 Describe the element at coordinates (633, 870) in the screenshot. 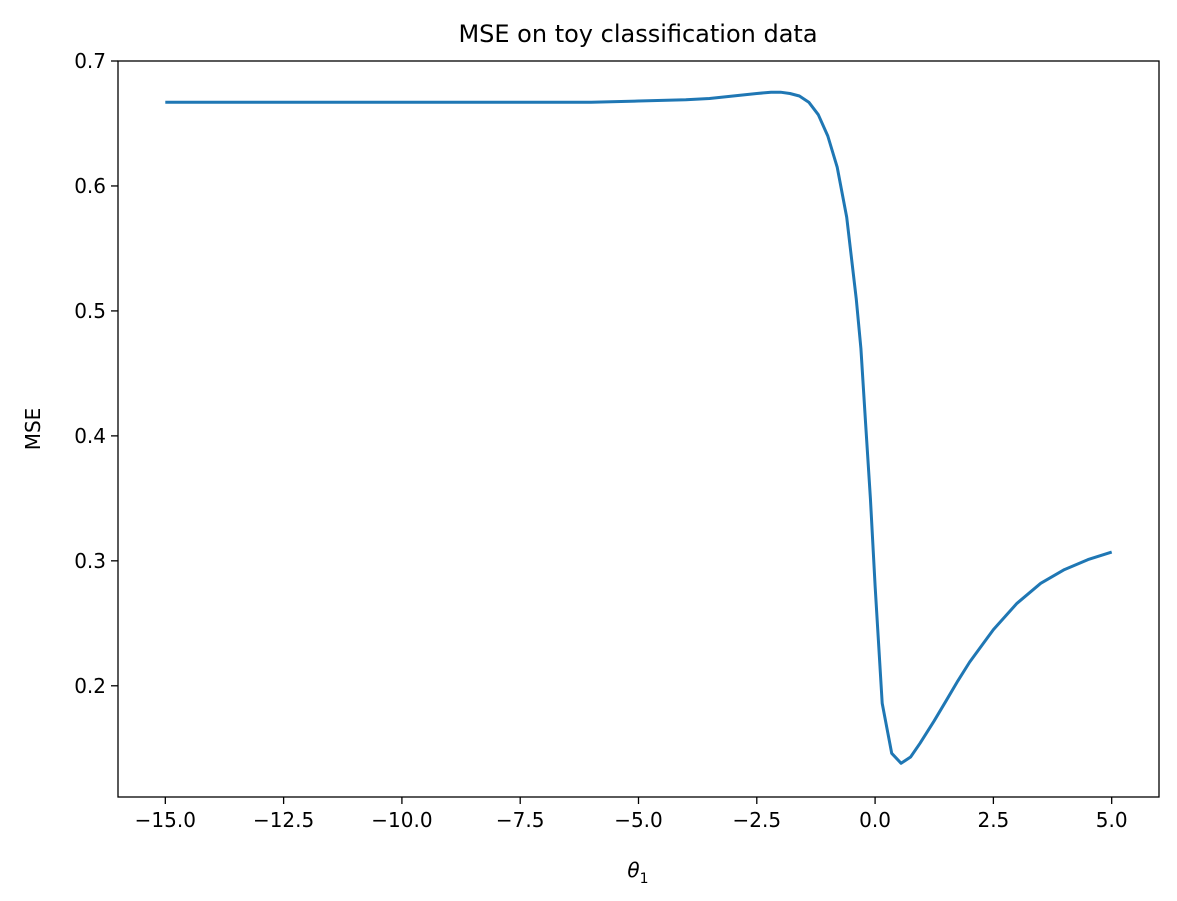

I see `x-axis-label-symbol: θ` at that location.